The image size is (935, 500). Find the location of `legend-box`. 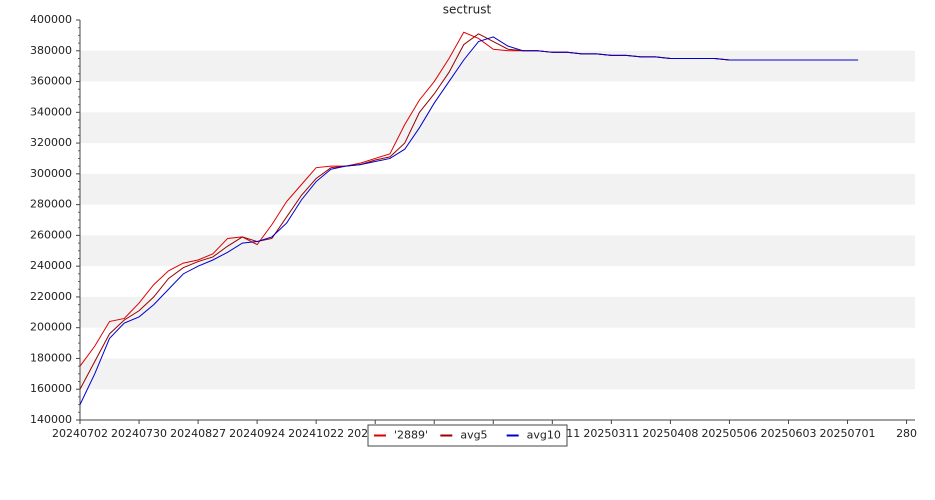

legend-box is located at coordinates (467, 435).